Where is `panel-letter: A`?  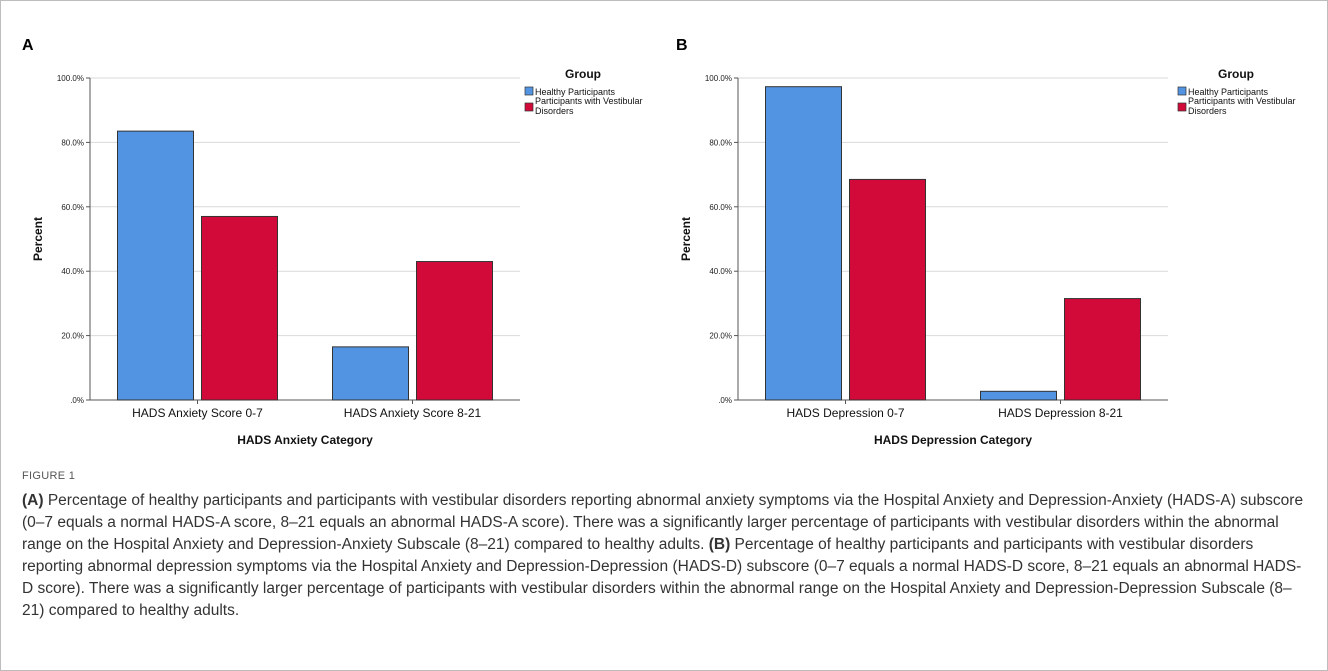
panel-letter: A is located at coordinates (28, 45).